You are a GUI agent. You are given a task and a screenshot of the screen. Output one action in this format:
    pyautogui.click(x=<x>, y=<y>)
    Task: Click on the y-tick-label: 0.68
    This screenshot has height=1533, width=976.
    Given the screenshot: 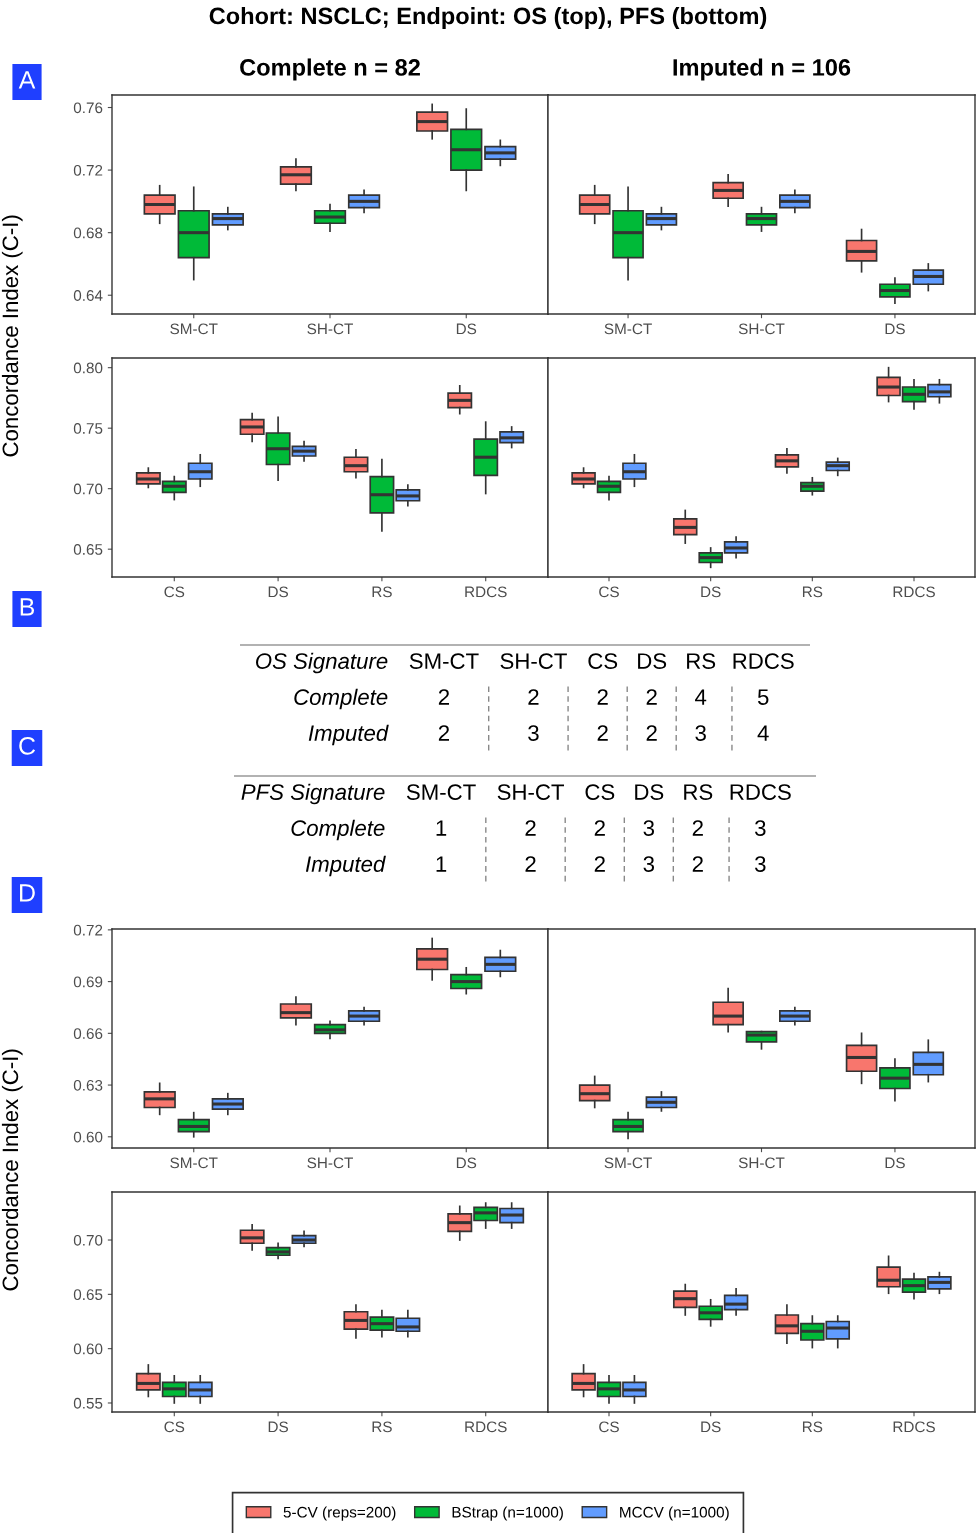 What is the action you would take?
    pyautogui.click(x=88, y=233)
    